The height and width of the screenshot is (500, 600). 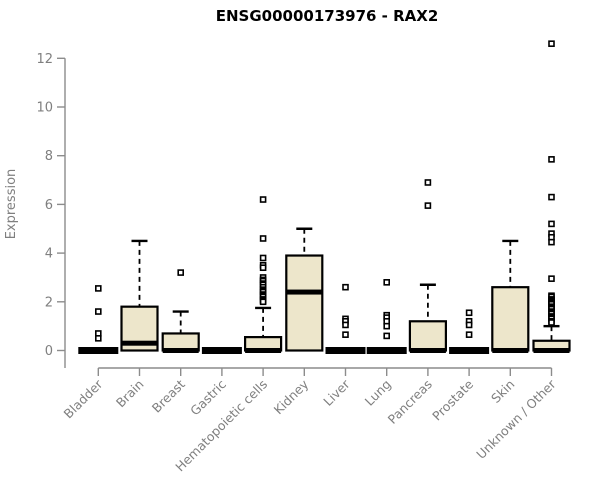 What do you see at coordinates (304, 303) in the screenshot?
I see `boxplot-kidney` at bounding box center [304, 303].